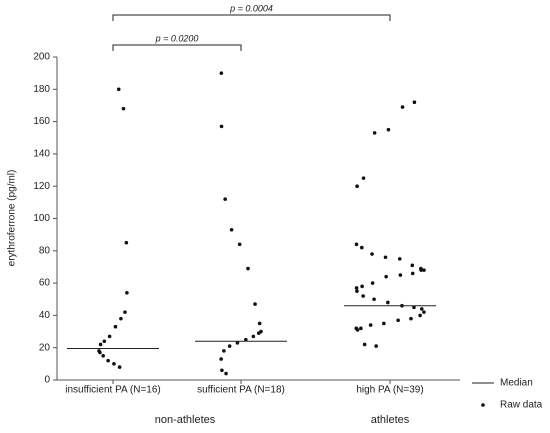 This screenshot has height=433, width=550. I want to click on p-value: p = 0.0004, so click(251, 8).